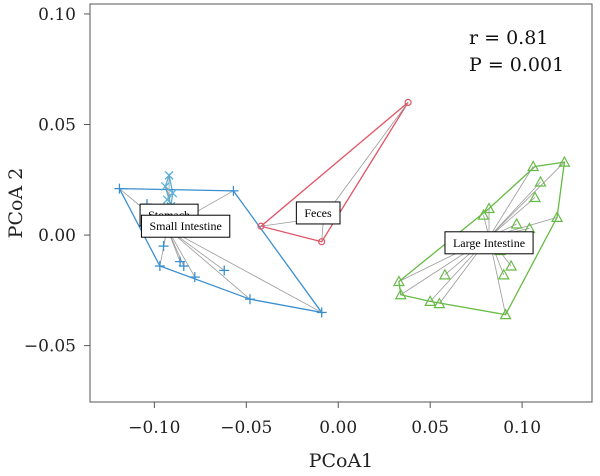 Image resolution: width=600 pixels, height=476 pixels. What do you see at coordinates (57, 236) in the screenshot?
I see `y-tick-label: 0.00` at bounding box center [57, 236].